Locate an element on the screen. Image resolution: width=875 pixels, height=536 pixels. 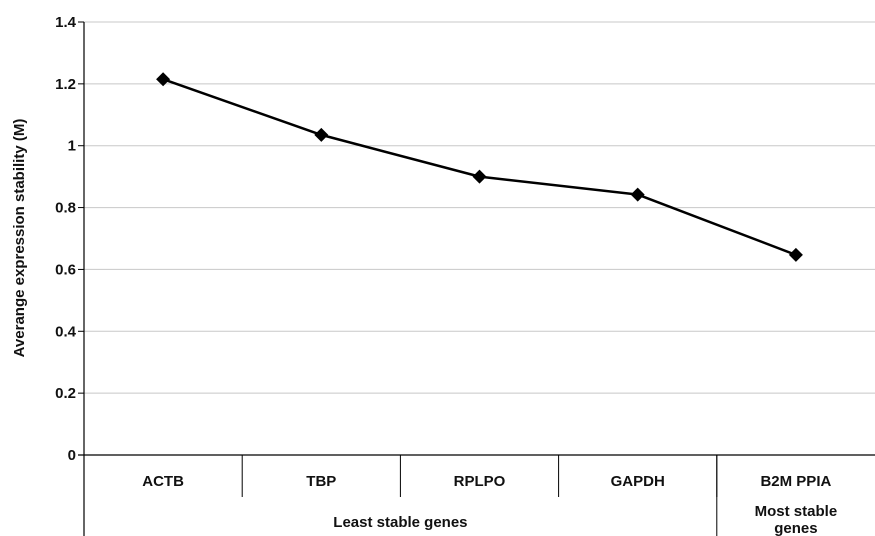
y-tick-label: 0.6 is located at coordinates (65, 269).